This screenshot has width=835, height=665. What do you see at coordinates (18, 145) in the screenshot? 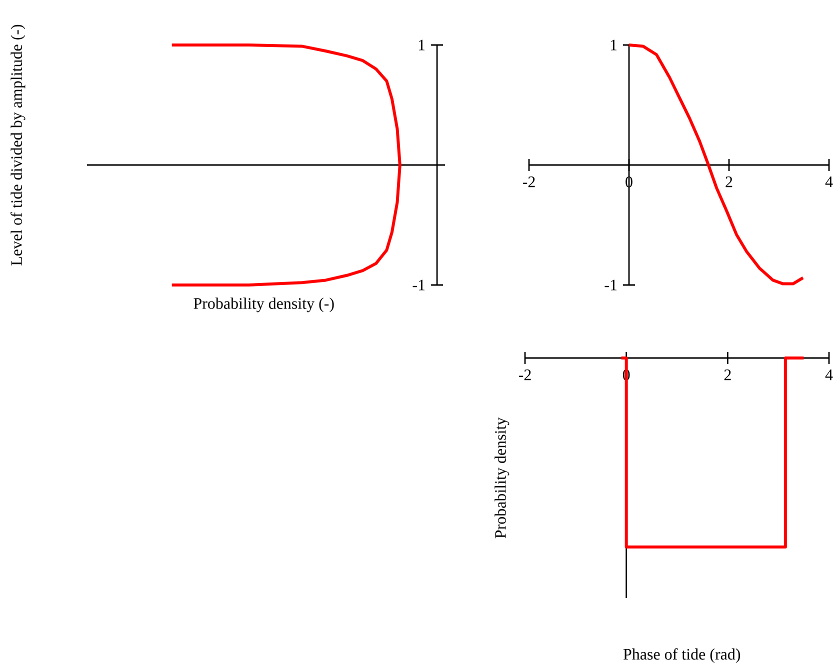
I see `y-axis-title: Level of tide divided by amplitude (-)` at bounding box center [18, 145].